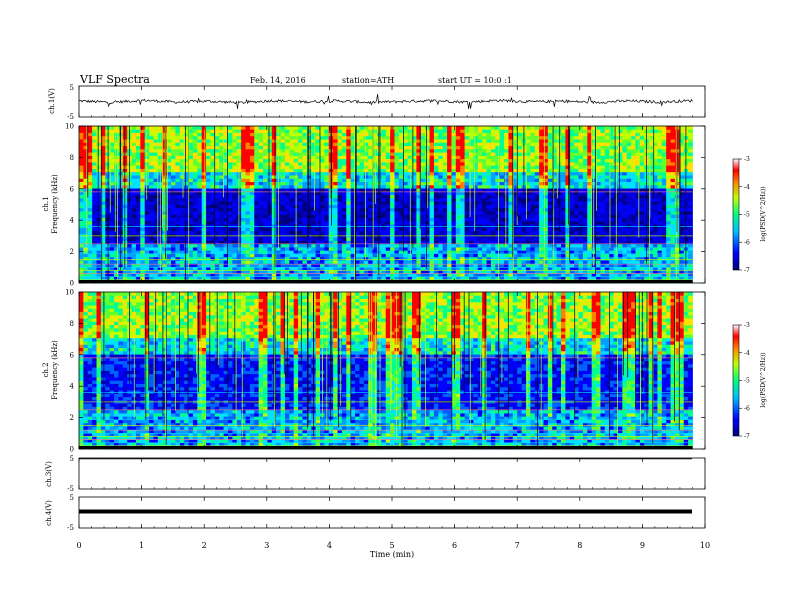  What do you see at coordinates (69, 127) in the screenshot?
I see `ch1-spec-ytick: 10` at bounding box center [69, 127].